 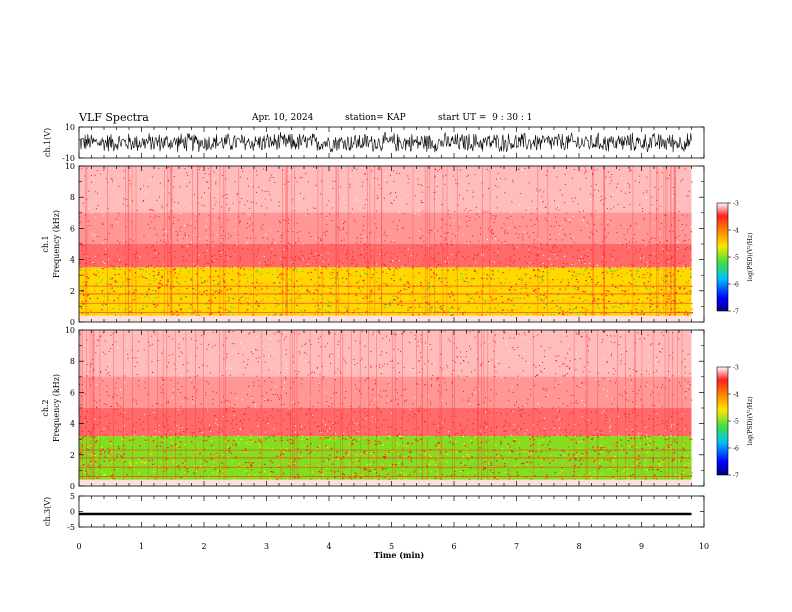 I want to click on colorbar-tick-label: -3, so click(x=736, y=204).